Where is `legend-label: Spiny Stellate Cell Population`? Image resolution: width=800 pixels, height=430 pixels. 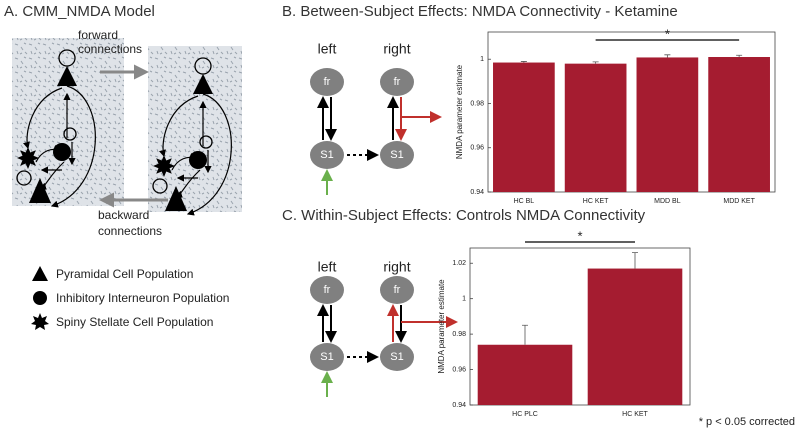 legend-label: Spiny Stellate Cell Population is located at coordinates (134, 322).